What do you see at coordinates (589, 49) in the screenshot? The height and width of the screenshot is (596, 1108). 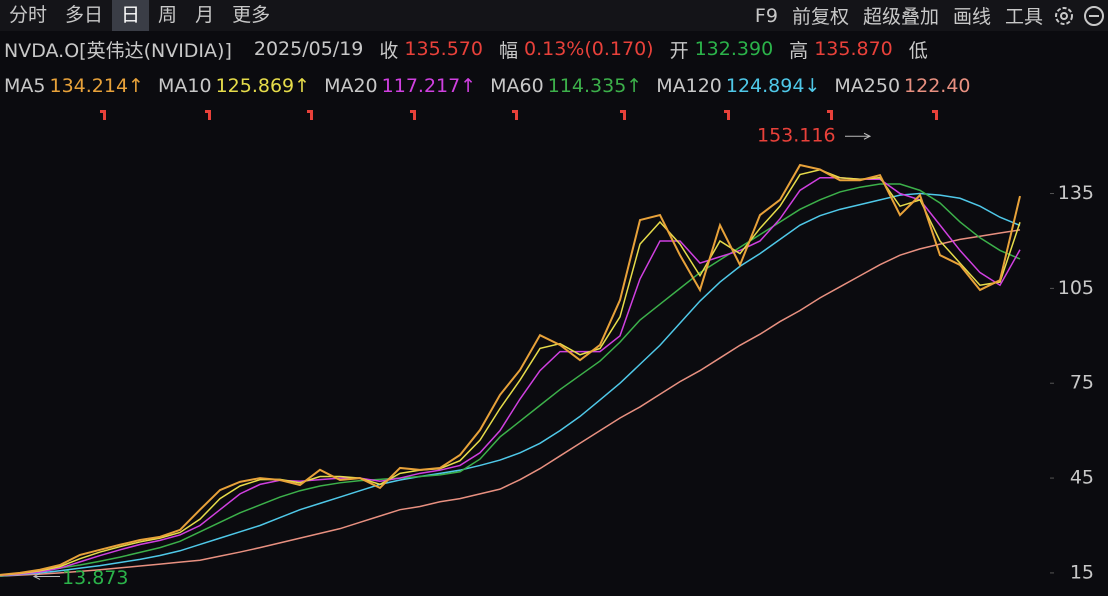 I see `change: 0.13%(0.170)` at bounding box center [589, 49].